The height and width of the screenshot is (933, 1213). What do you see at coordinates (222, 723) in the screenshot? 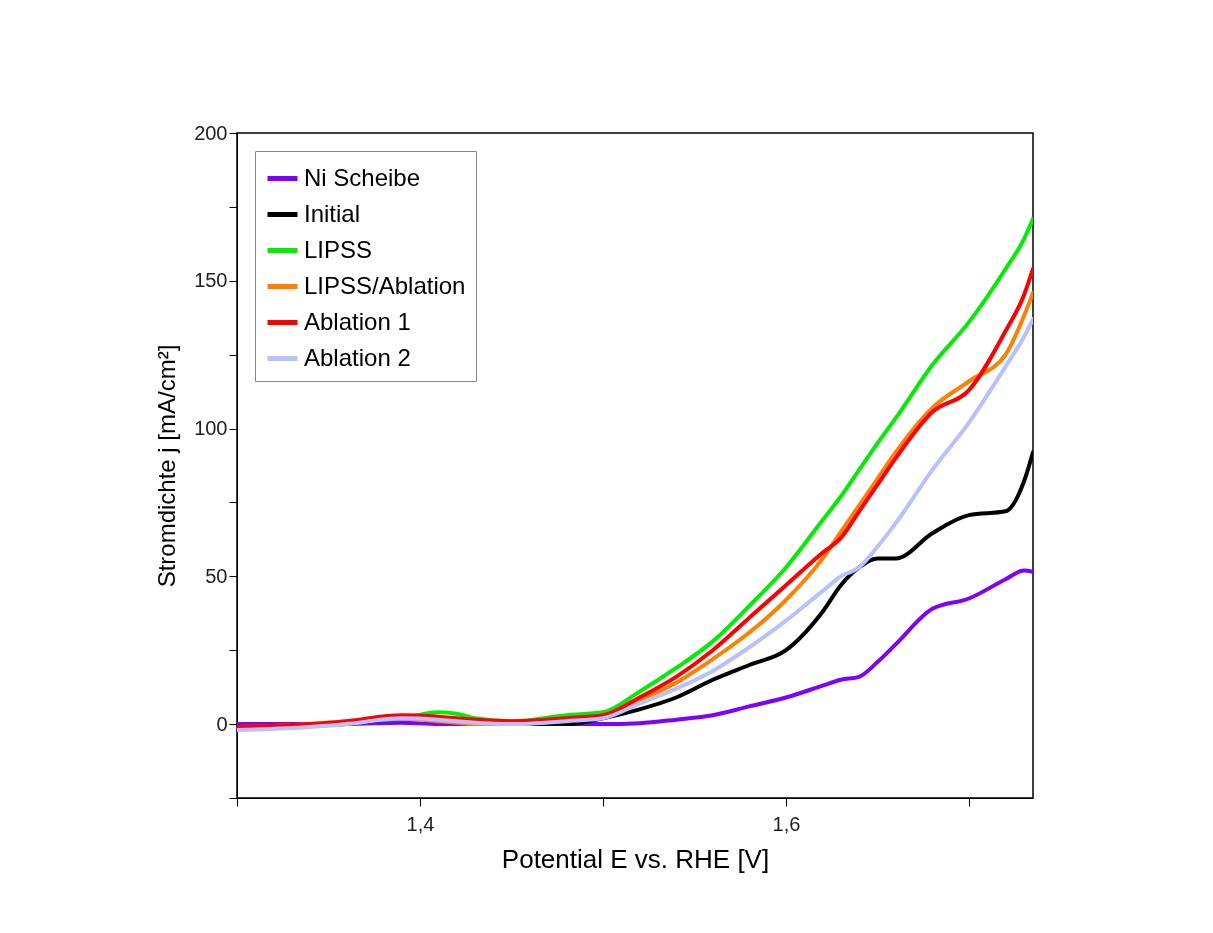
I see `y-tick-label: 0` at bounding box center [222, 723].